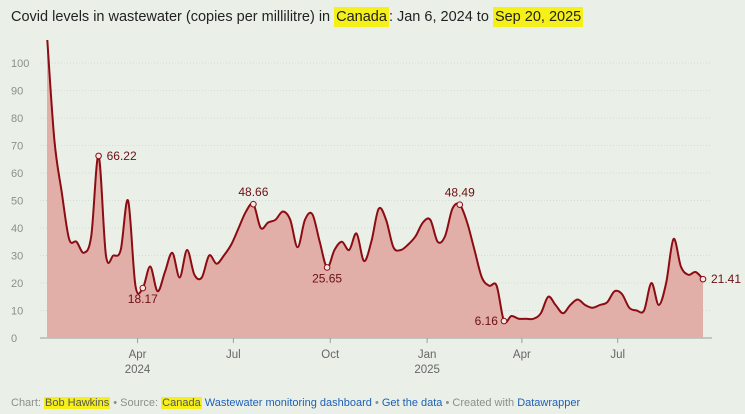  Describe the element at coordinates (17, 119) in the screenshot. I see `y-tick-label: 80` at that location.